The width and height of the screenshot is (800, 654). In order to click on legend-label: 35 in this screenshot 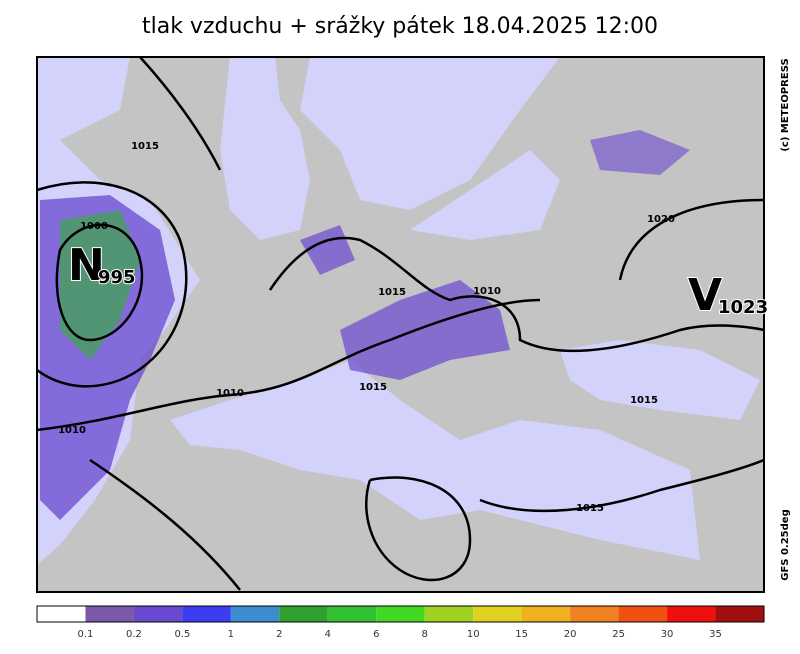, I will do `click(715, 634)`.